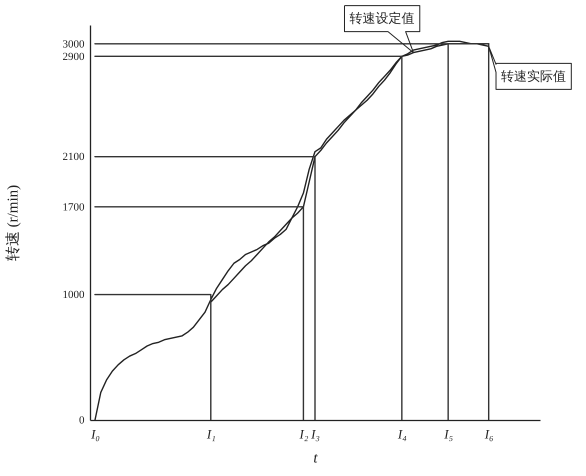 This screenshot has width=586, height=476. Describe the element at coordinates (73, 295) in the screenshot. I see `y-tick-label: 1000` at that location.